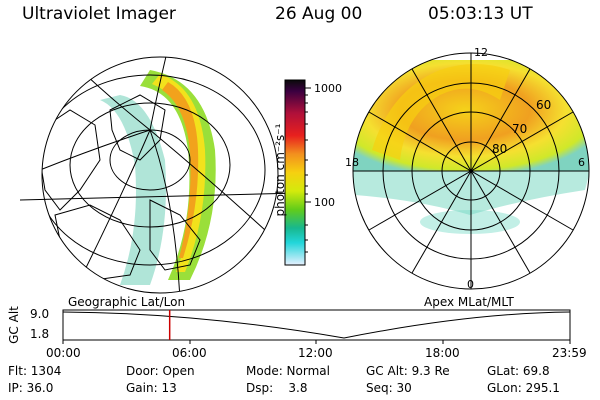 This screenshot has width=600, height=400. I want to click on polar-aurora, so click(471, 115).